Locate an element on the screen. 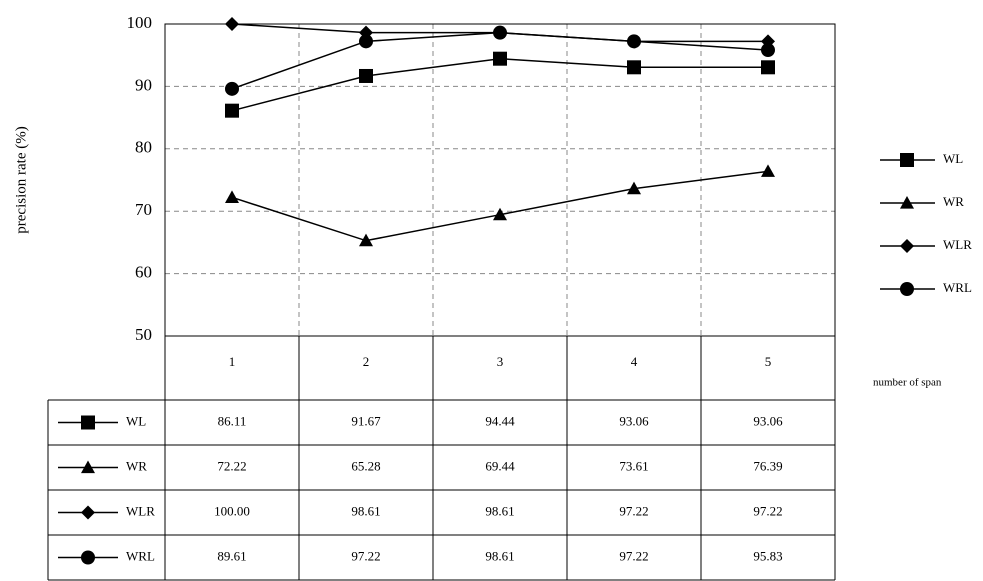 The width and height of the screenshot is (983, 581). y-tick-label: 100 is located at coordinates (140, 22).